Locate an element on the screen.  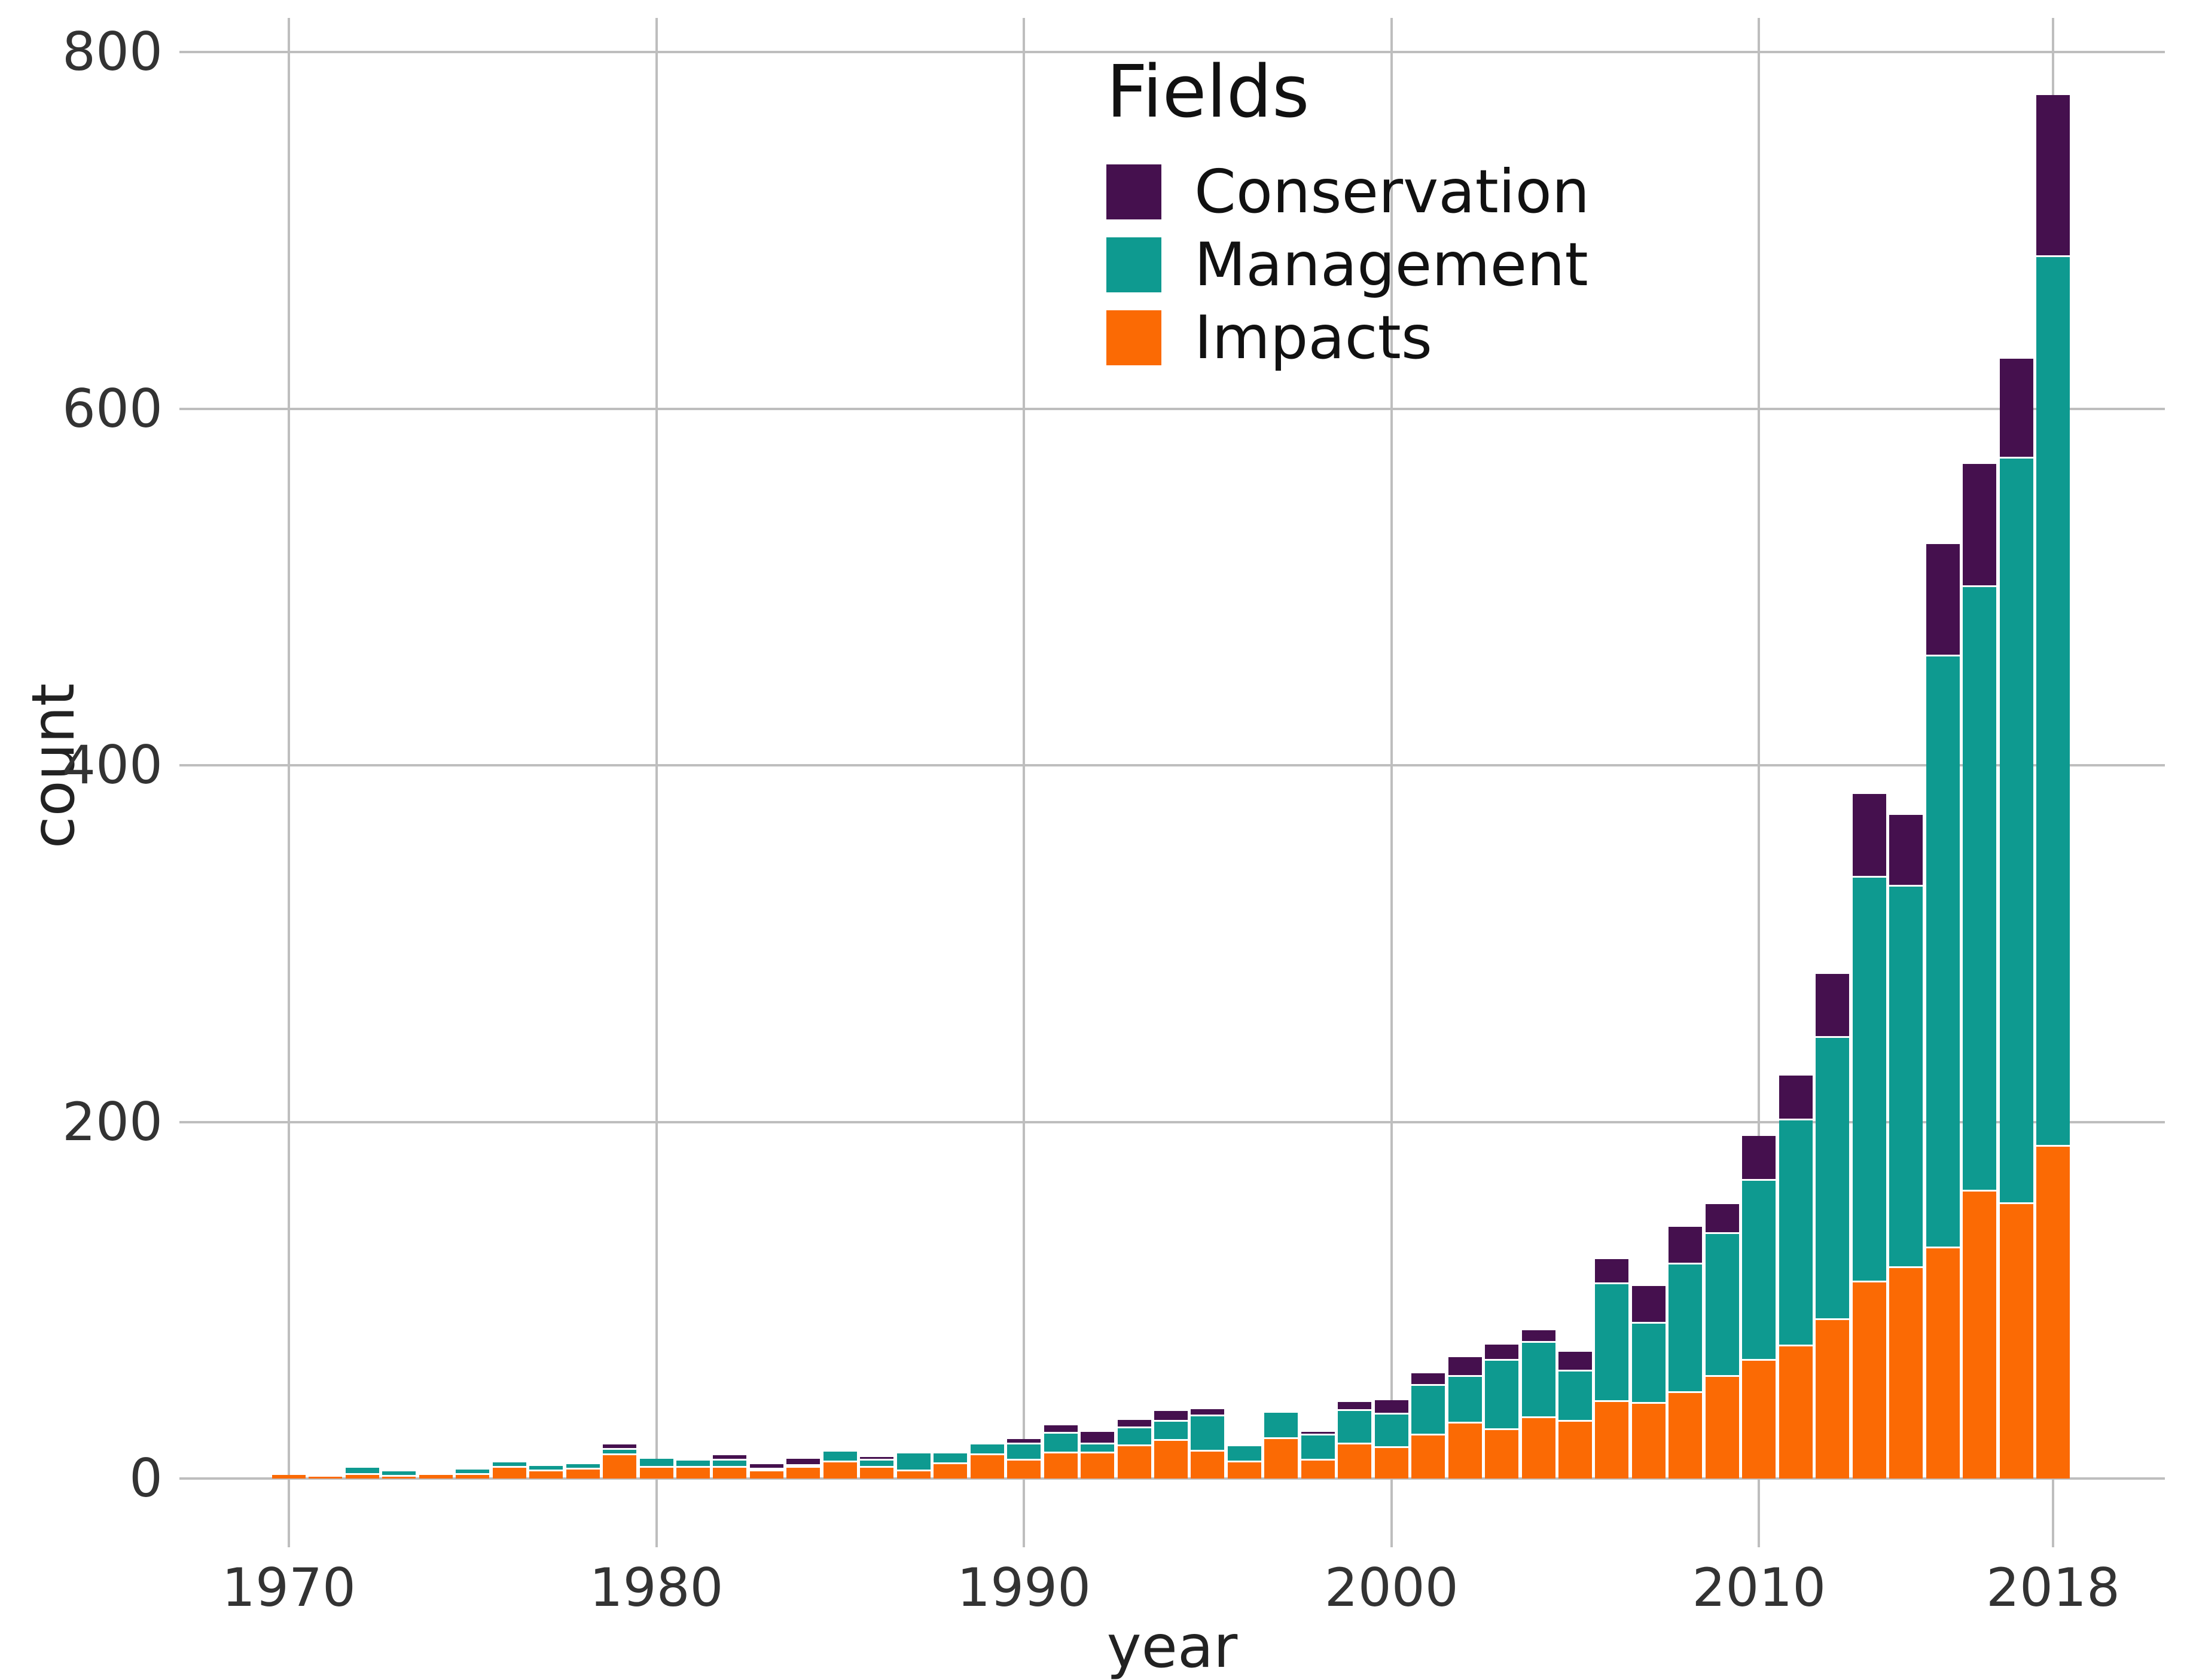
bar-2005-conservation is located at coordinates (1575, 1362).